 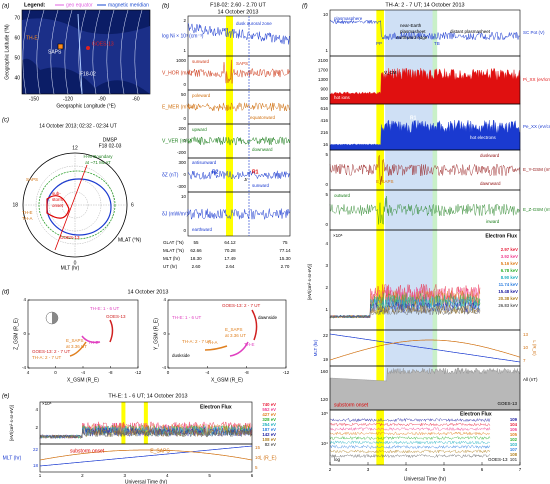 I want to click on label: 105, so click(x=514, y=434).